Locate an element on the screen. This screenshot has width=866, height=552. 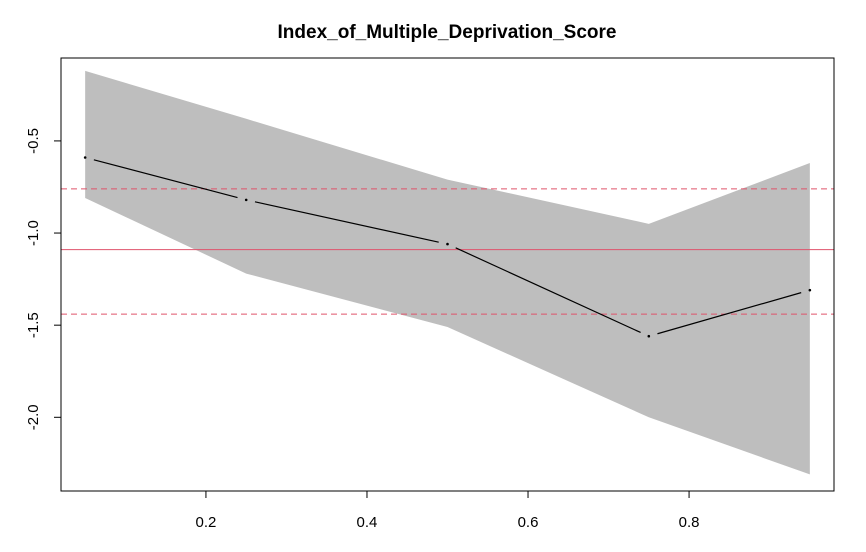
x-tick-label: 0.8 is located at coordinates (689, 522).